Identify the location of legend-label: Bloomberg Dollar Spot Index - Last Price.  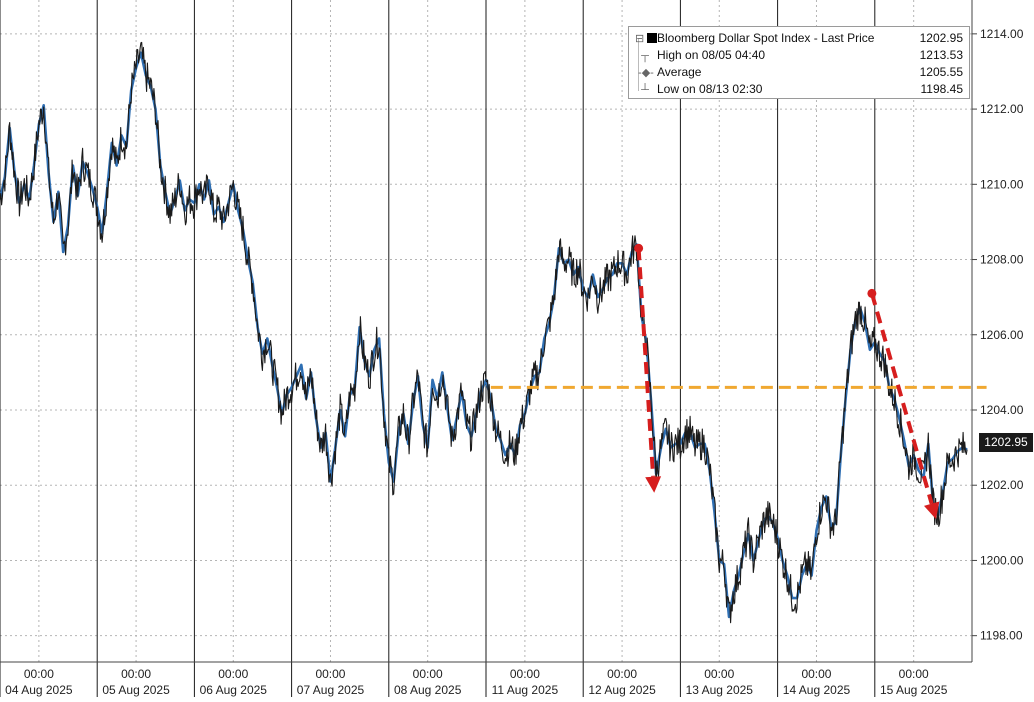
(766, 38).